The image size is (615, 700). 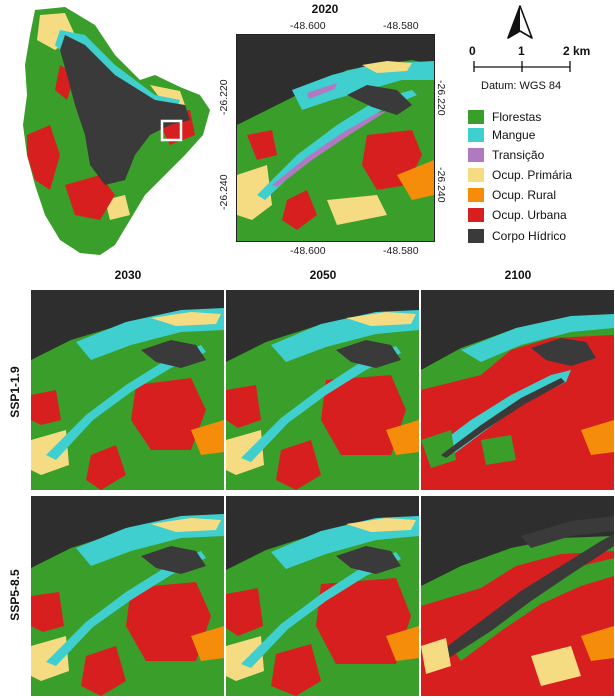 What do you see at coordinates (522, 67) in the screenshot?
I see `scale-bar` at bounding box center [522, 67].